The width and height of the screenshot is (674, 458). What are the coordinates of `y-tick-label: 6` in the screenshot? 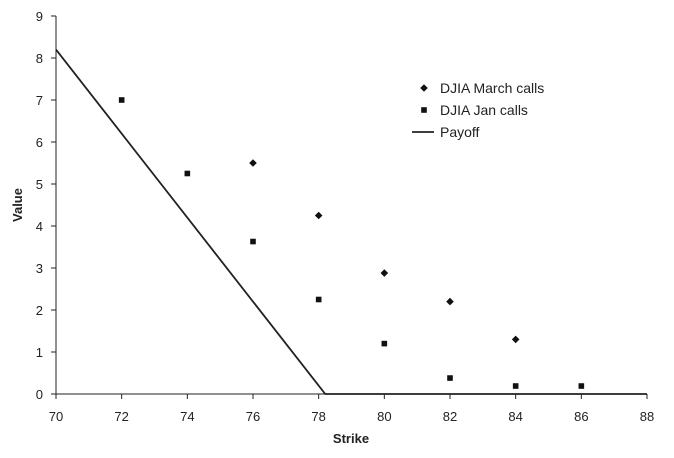 It's located at (39, 142).